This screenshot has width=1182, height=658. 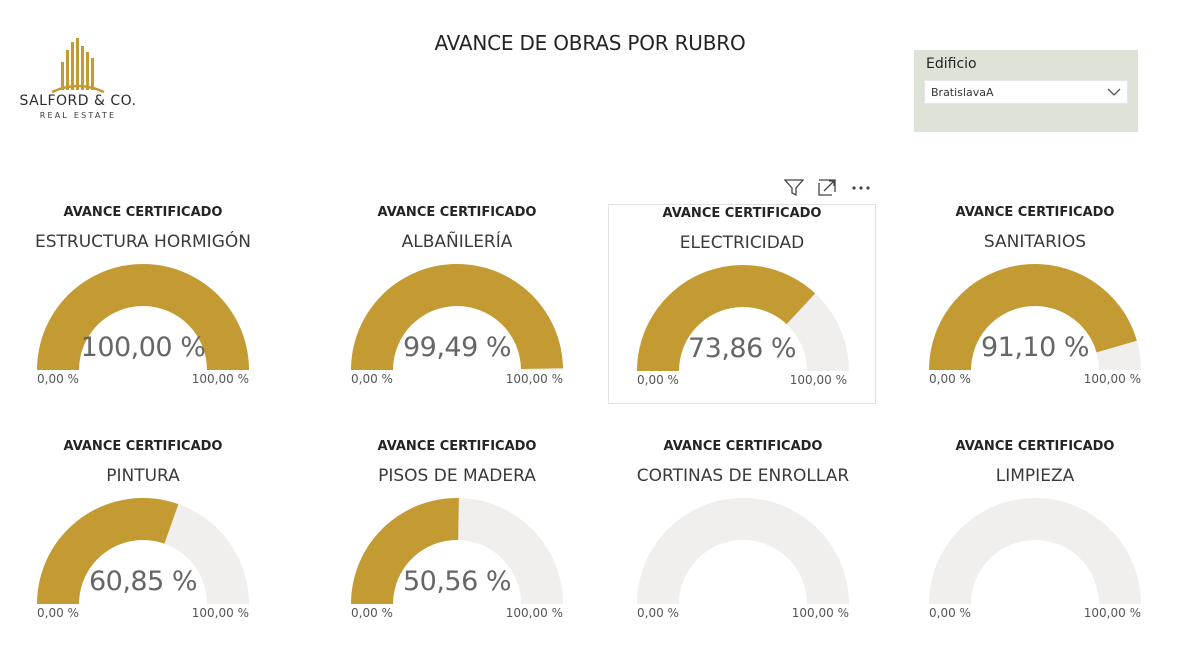 What do you see at coordinates (143, 581) in the screenshot?
I see `gauge-value-label: 60,85 %` at bounding box center [143, 581].